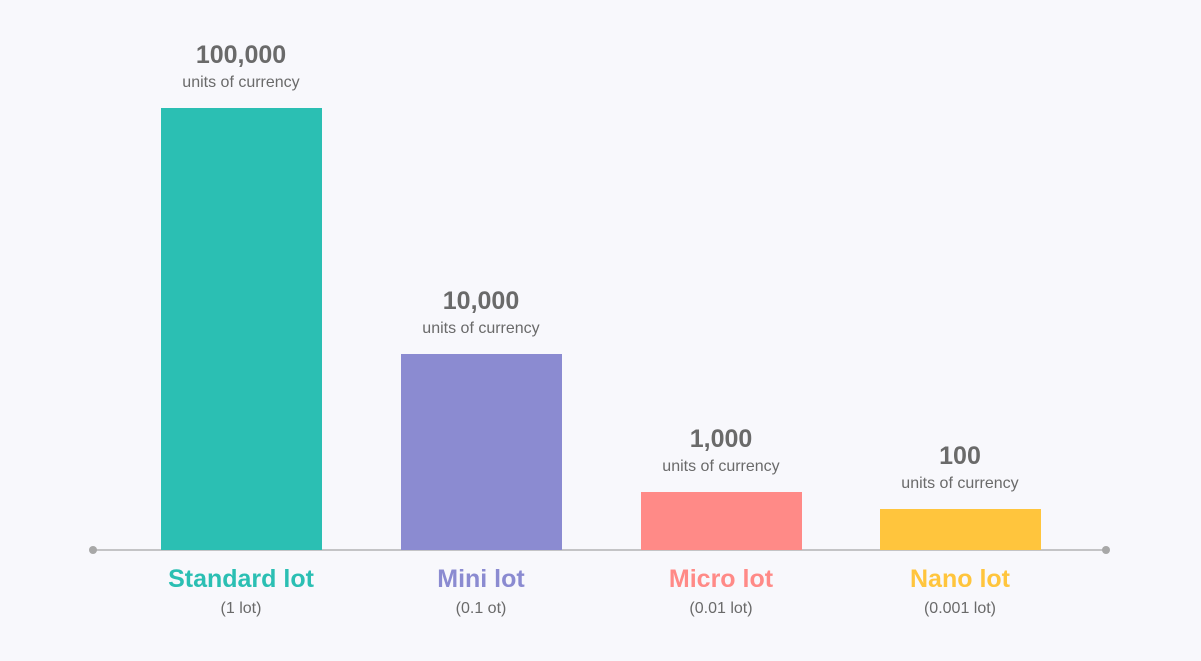  What do you see at coordinates (721, 579) in the screenshot?
I see `category-label: Micro lot` at bounding box center [721, 579].